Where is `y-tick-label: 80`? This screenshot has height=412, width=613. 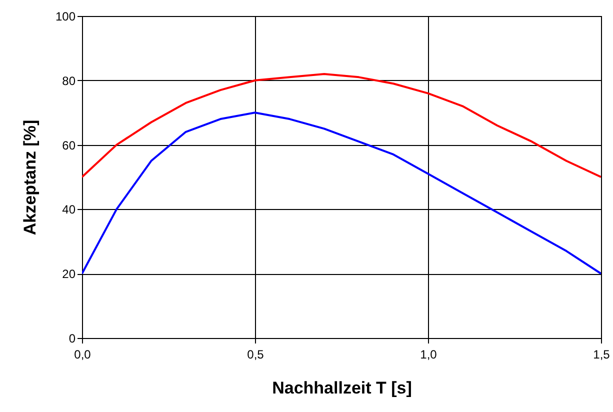 y-tick-label: 80 is located at coordinates (69, 81).